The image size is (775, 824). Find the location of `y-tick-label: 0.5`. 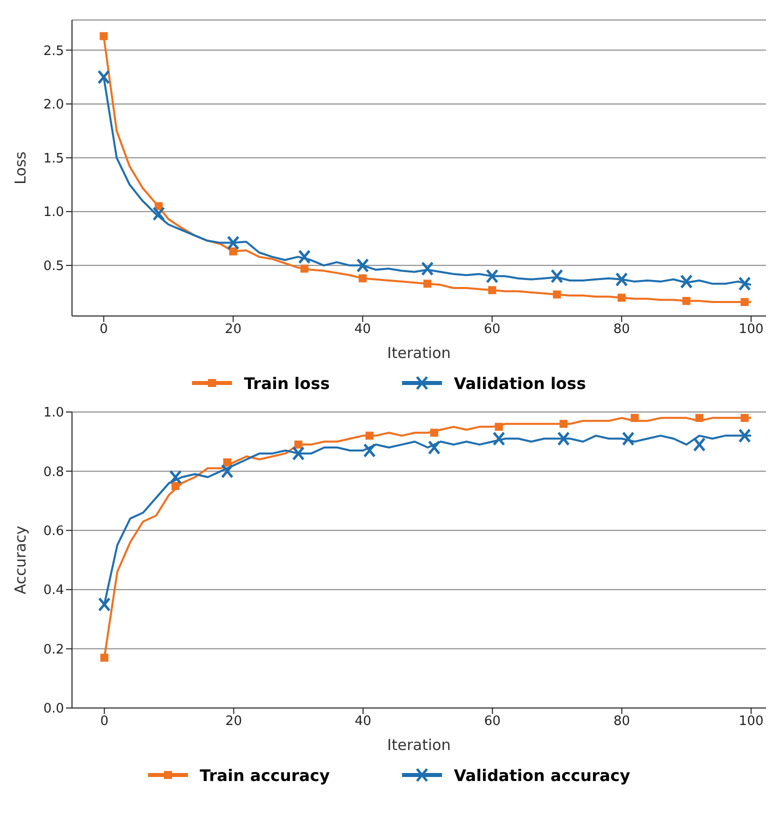

y-tick-label: 0.5 is located at coordinates (53, 266).